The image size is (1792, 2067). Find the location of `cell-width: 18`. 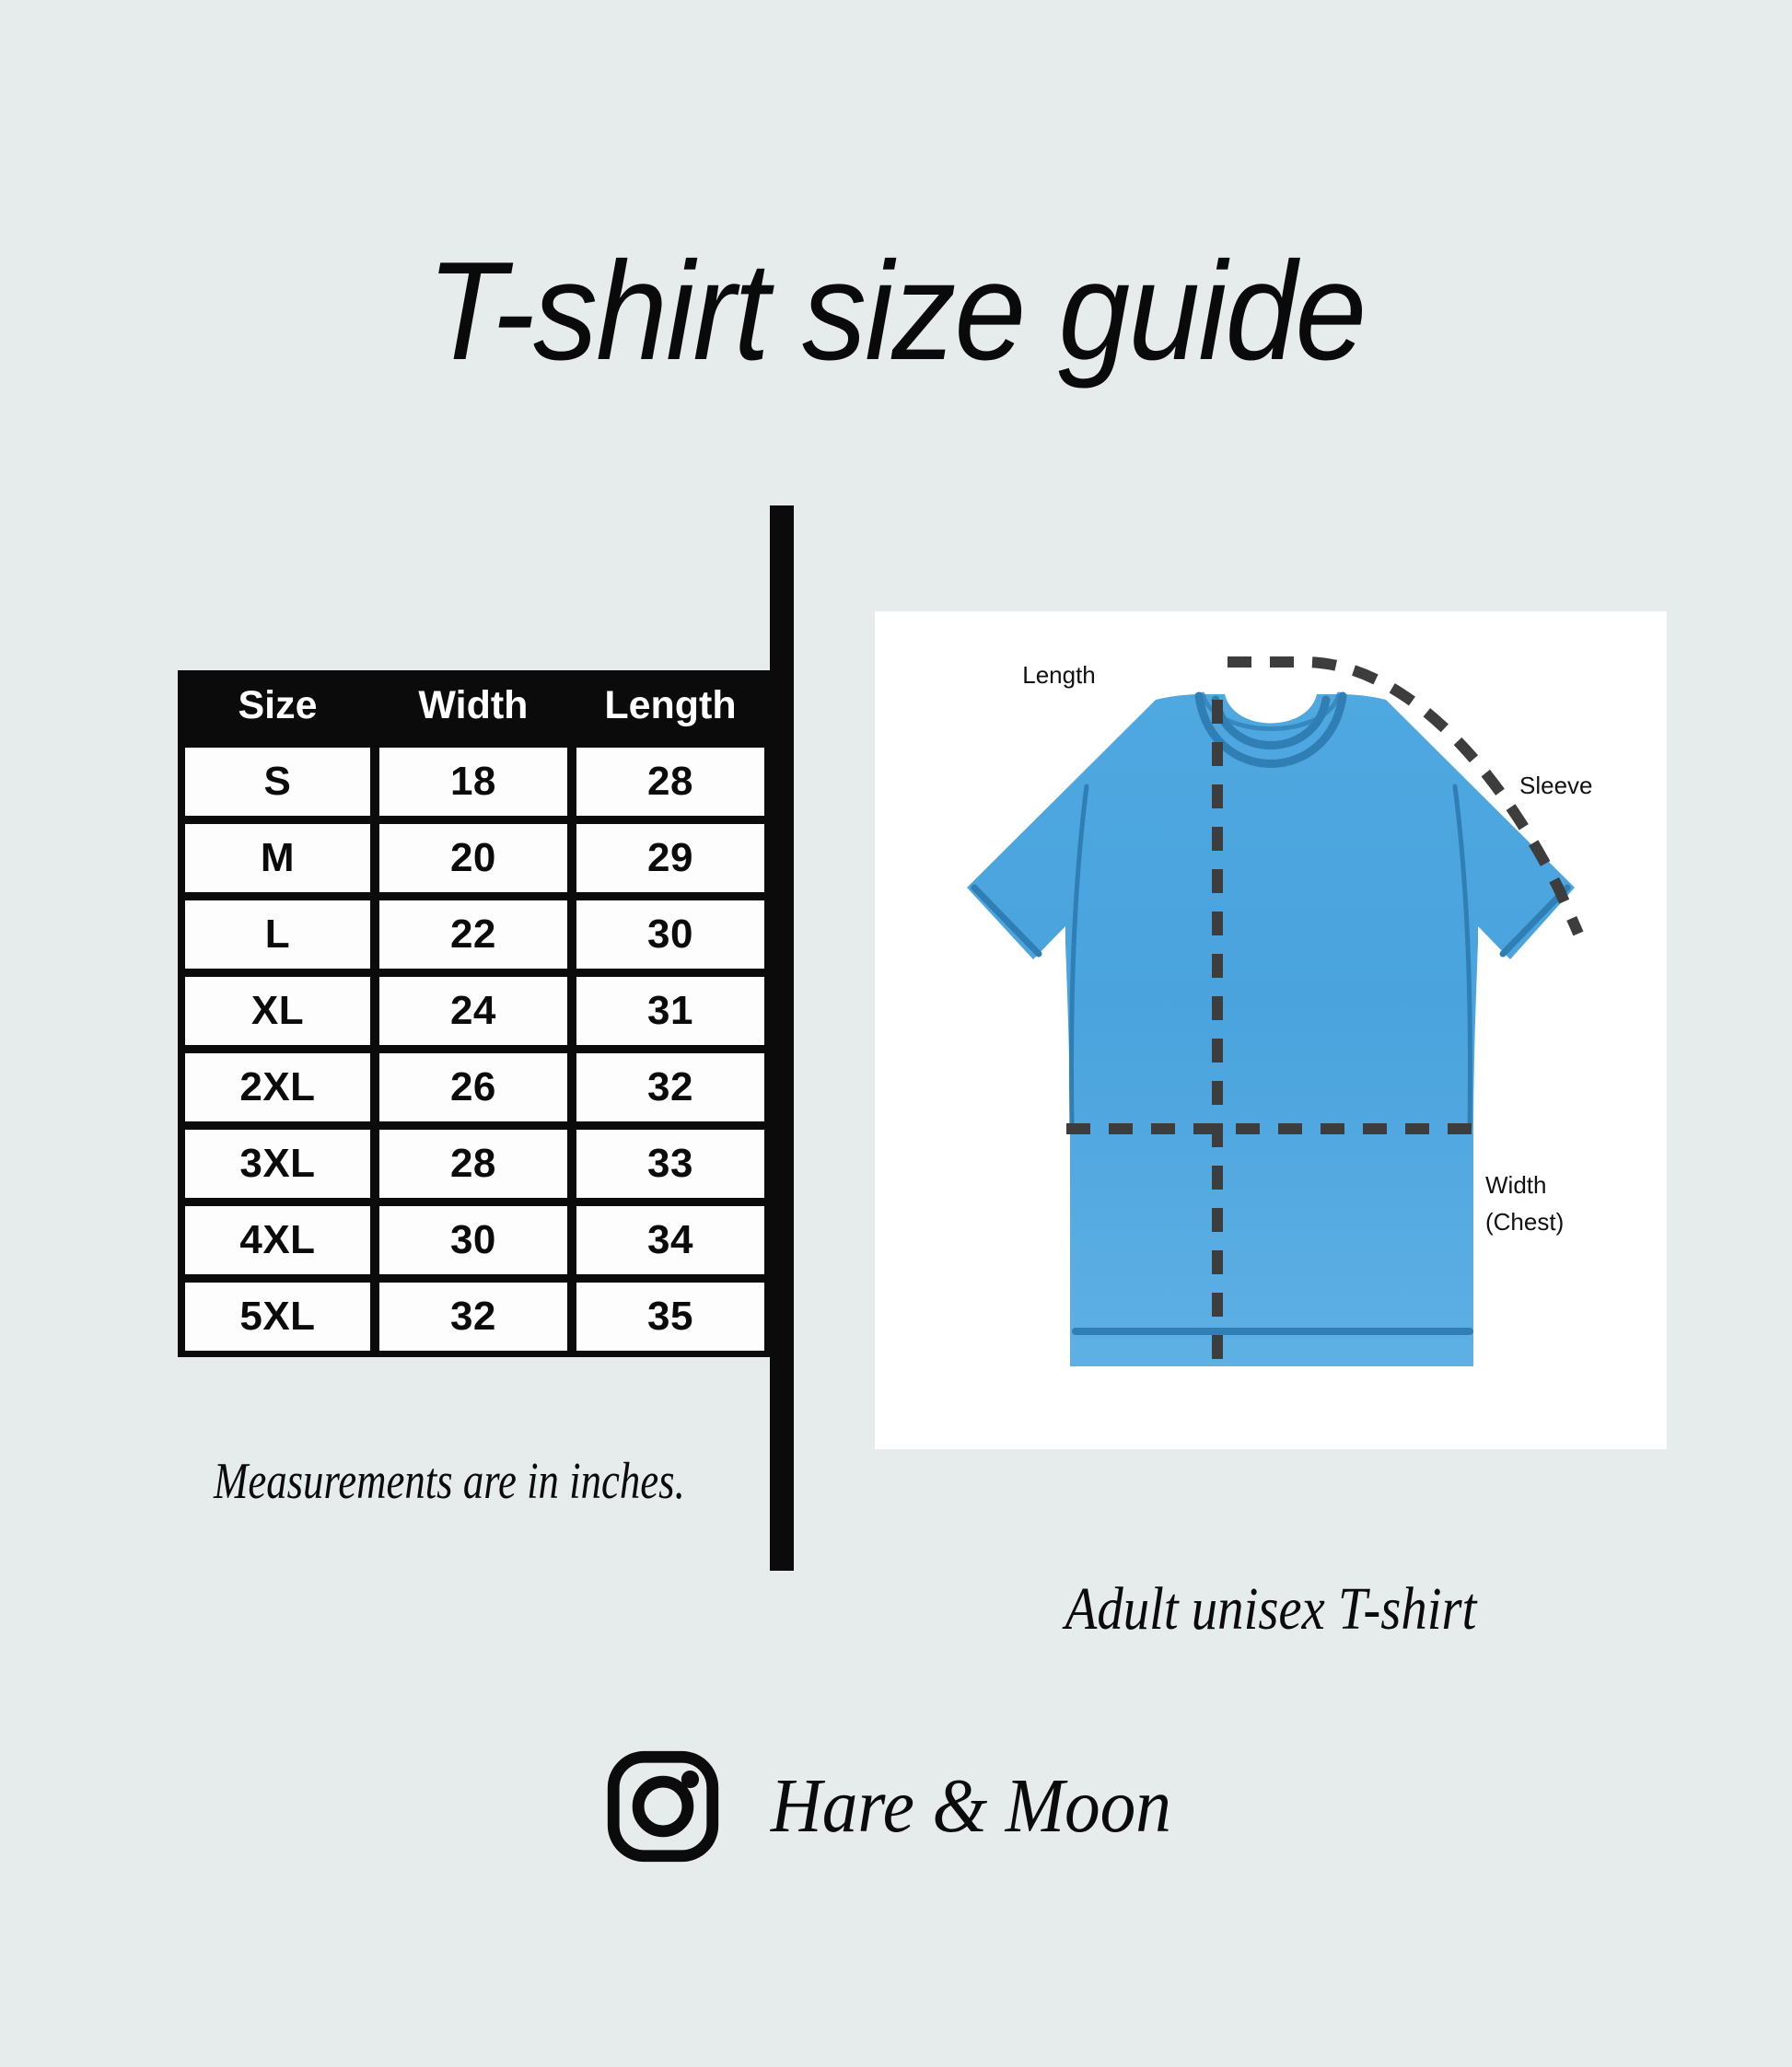

cell-width: 18 is located at coordinates (473, 782).